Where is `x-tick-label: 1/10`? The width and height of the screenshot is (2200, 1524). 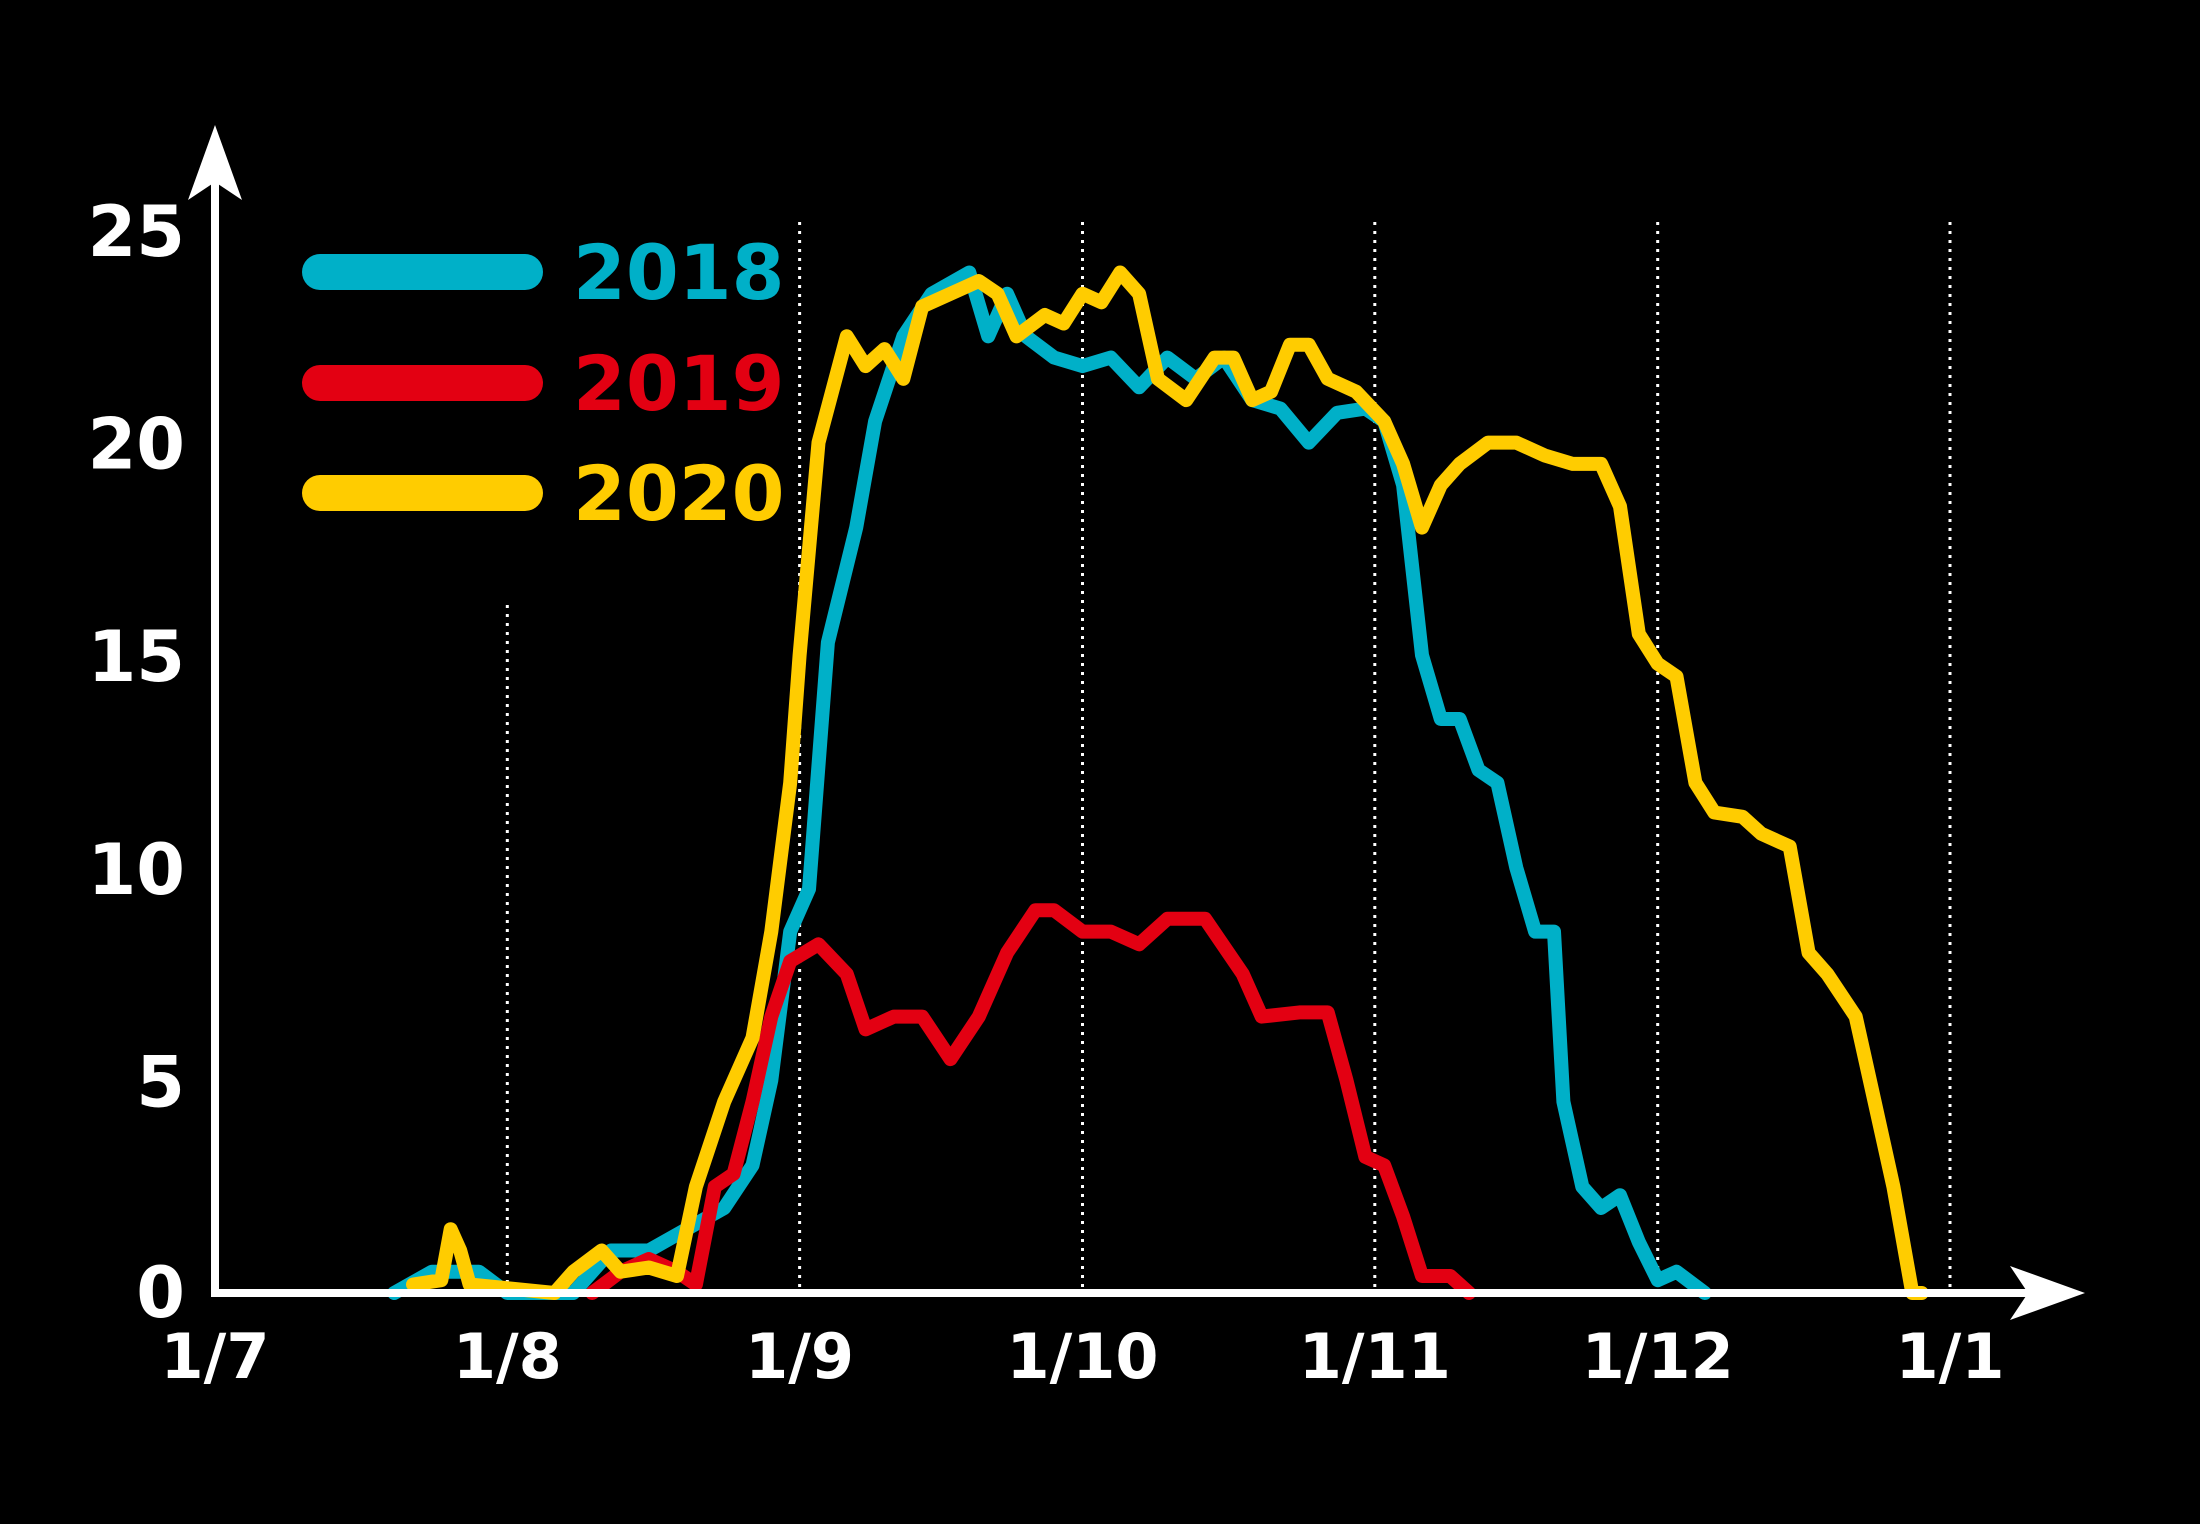 x-tick-label: 1/10 is located at coordinates (1082, 1356).